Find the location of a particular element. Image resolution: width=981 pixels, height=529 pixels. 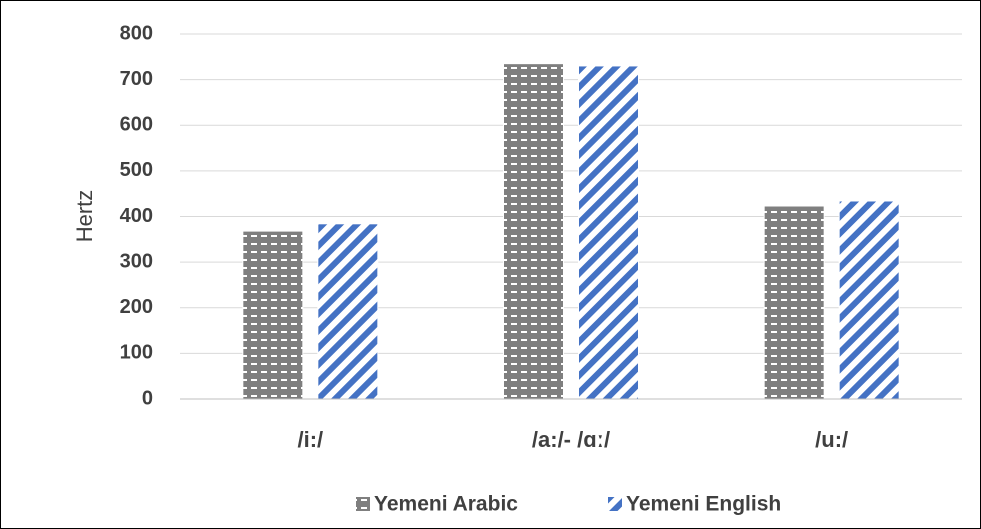

x-tick-label: /u:/ is located at coordinates (831, 439).